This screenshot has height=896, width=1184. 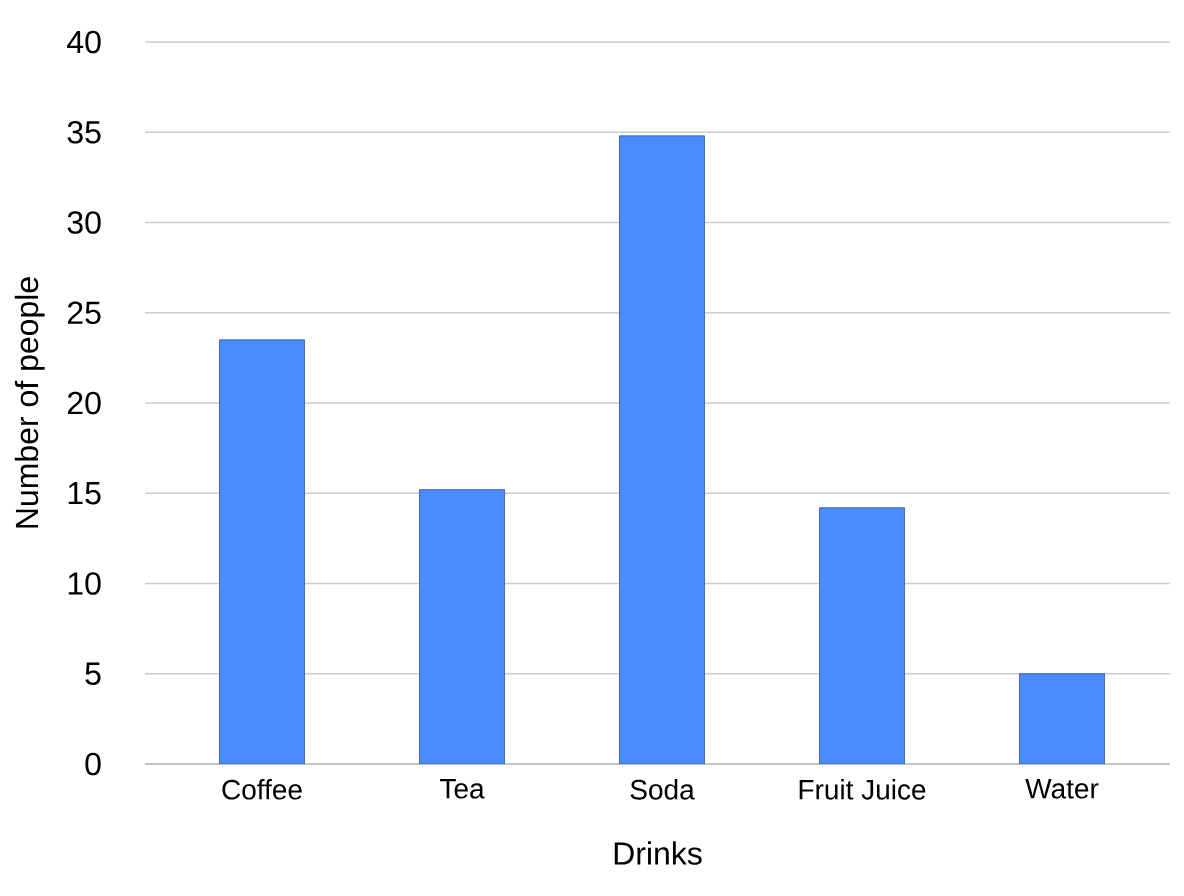 What do you see at coordinates (84, 132) in the screenshot?
I see `y-tick-label: 35` at bounding box center [84, 132].